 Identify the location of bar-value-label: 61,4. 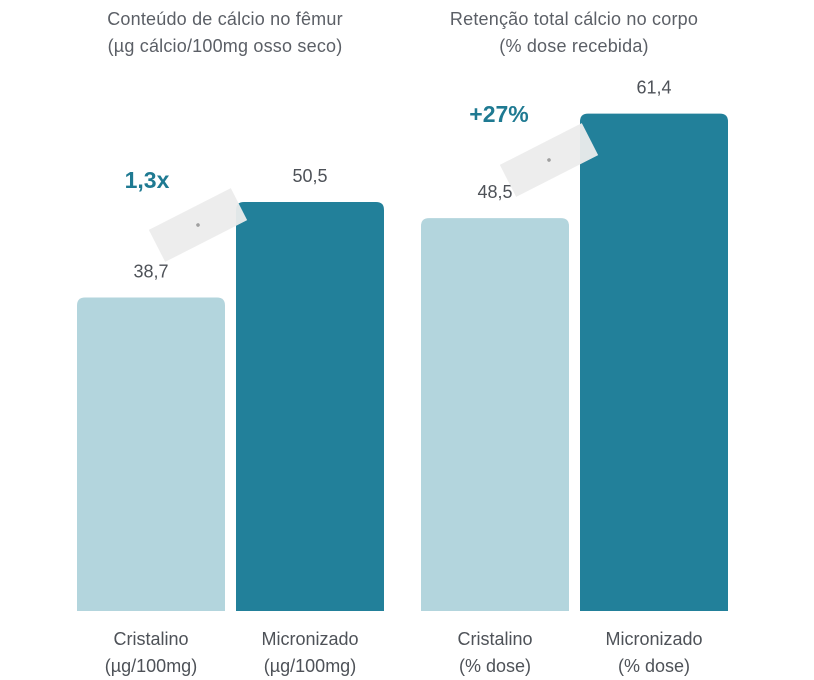
(653, 88).